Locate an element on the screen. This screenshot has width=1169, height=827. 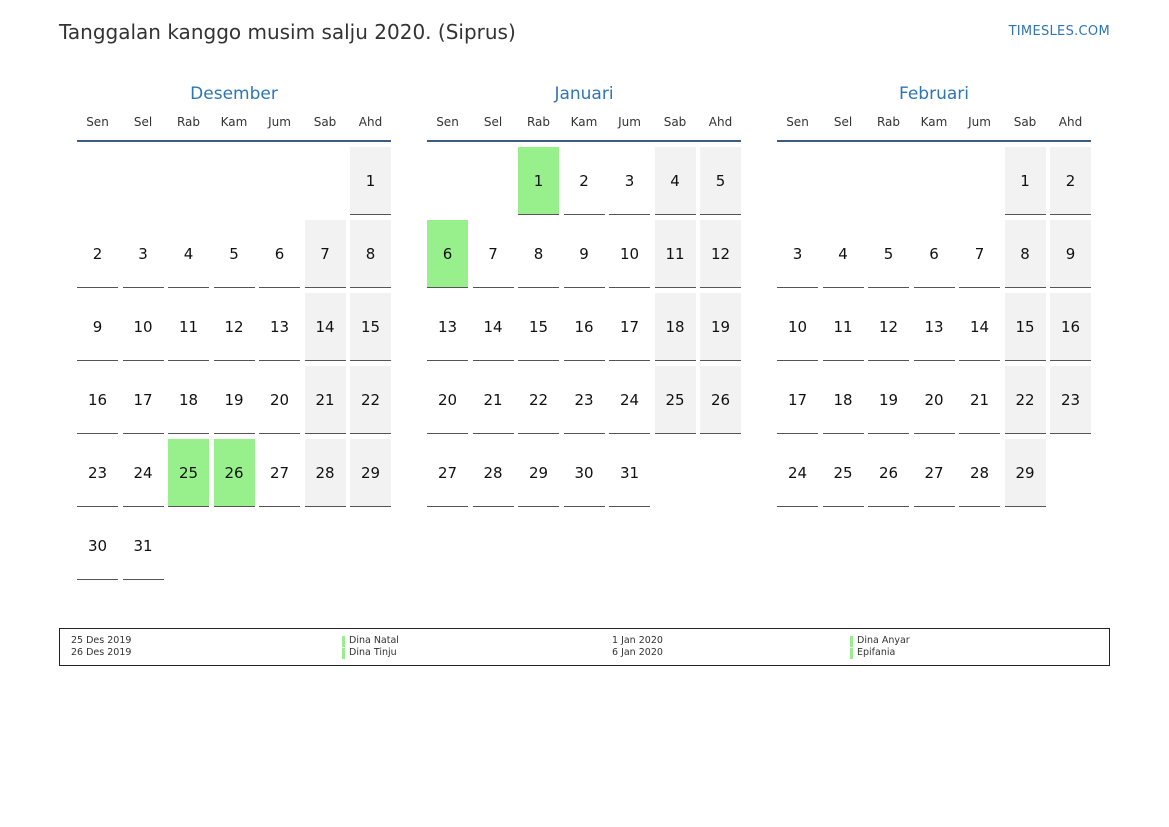
empty-cell is located at coordinates (325, 181).